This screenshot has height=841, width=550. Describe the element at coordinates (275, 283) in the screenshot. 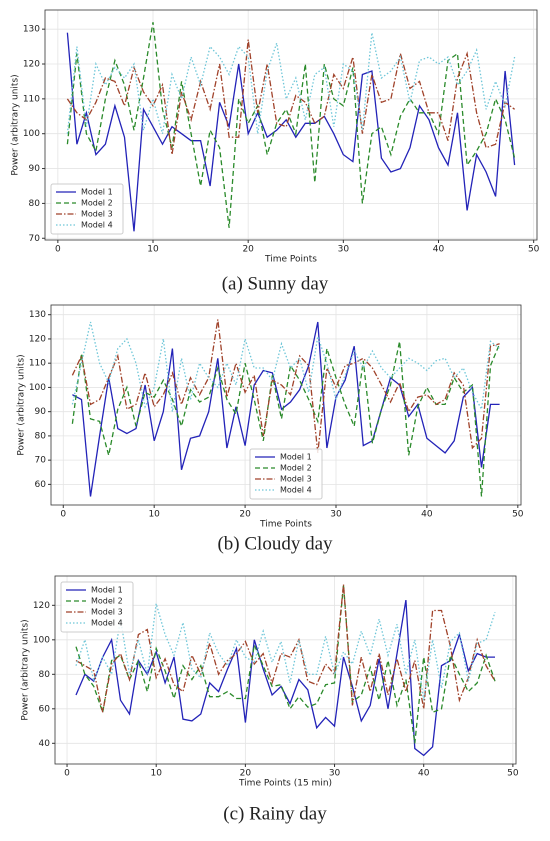

I see `caption: (a) Sunny day` at that location.